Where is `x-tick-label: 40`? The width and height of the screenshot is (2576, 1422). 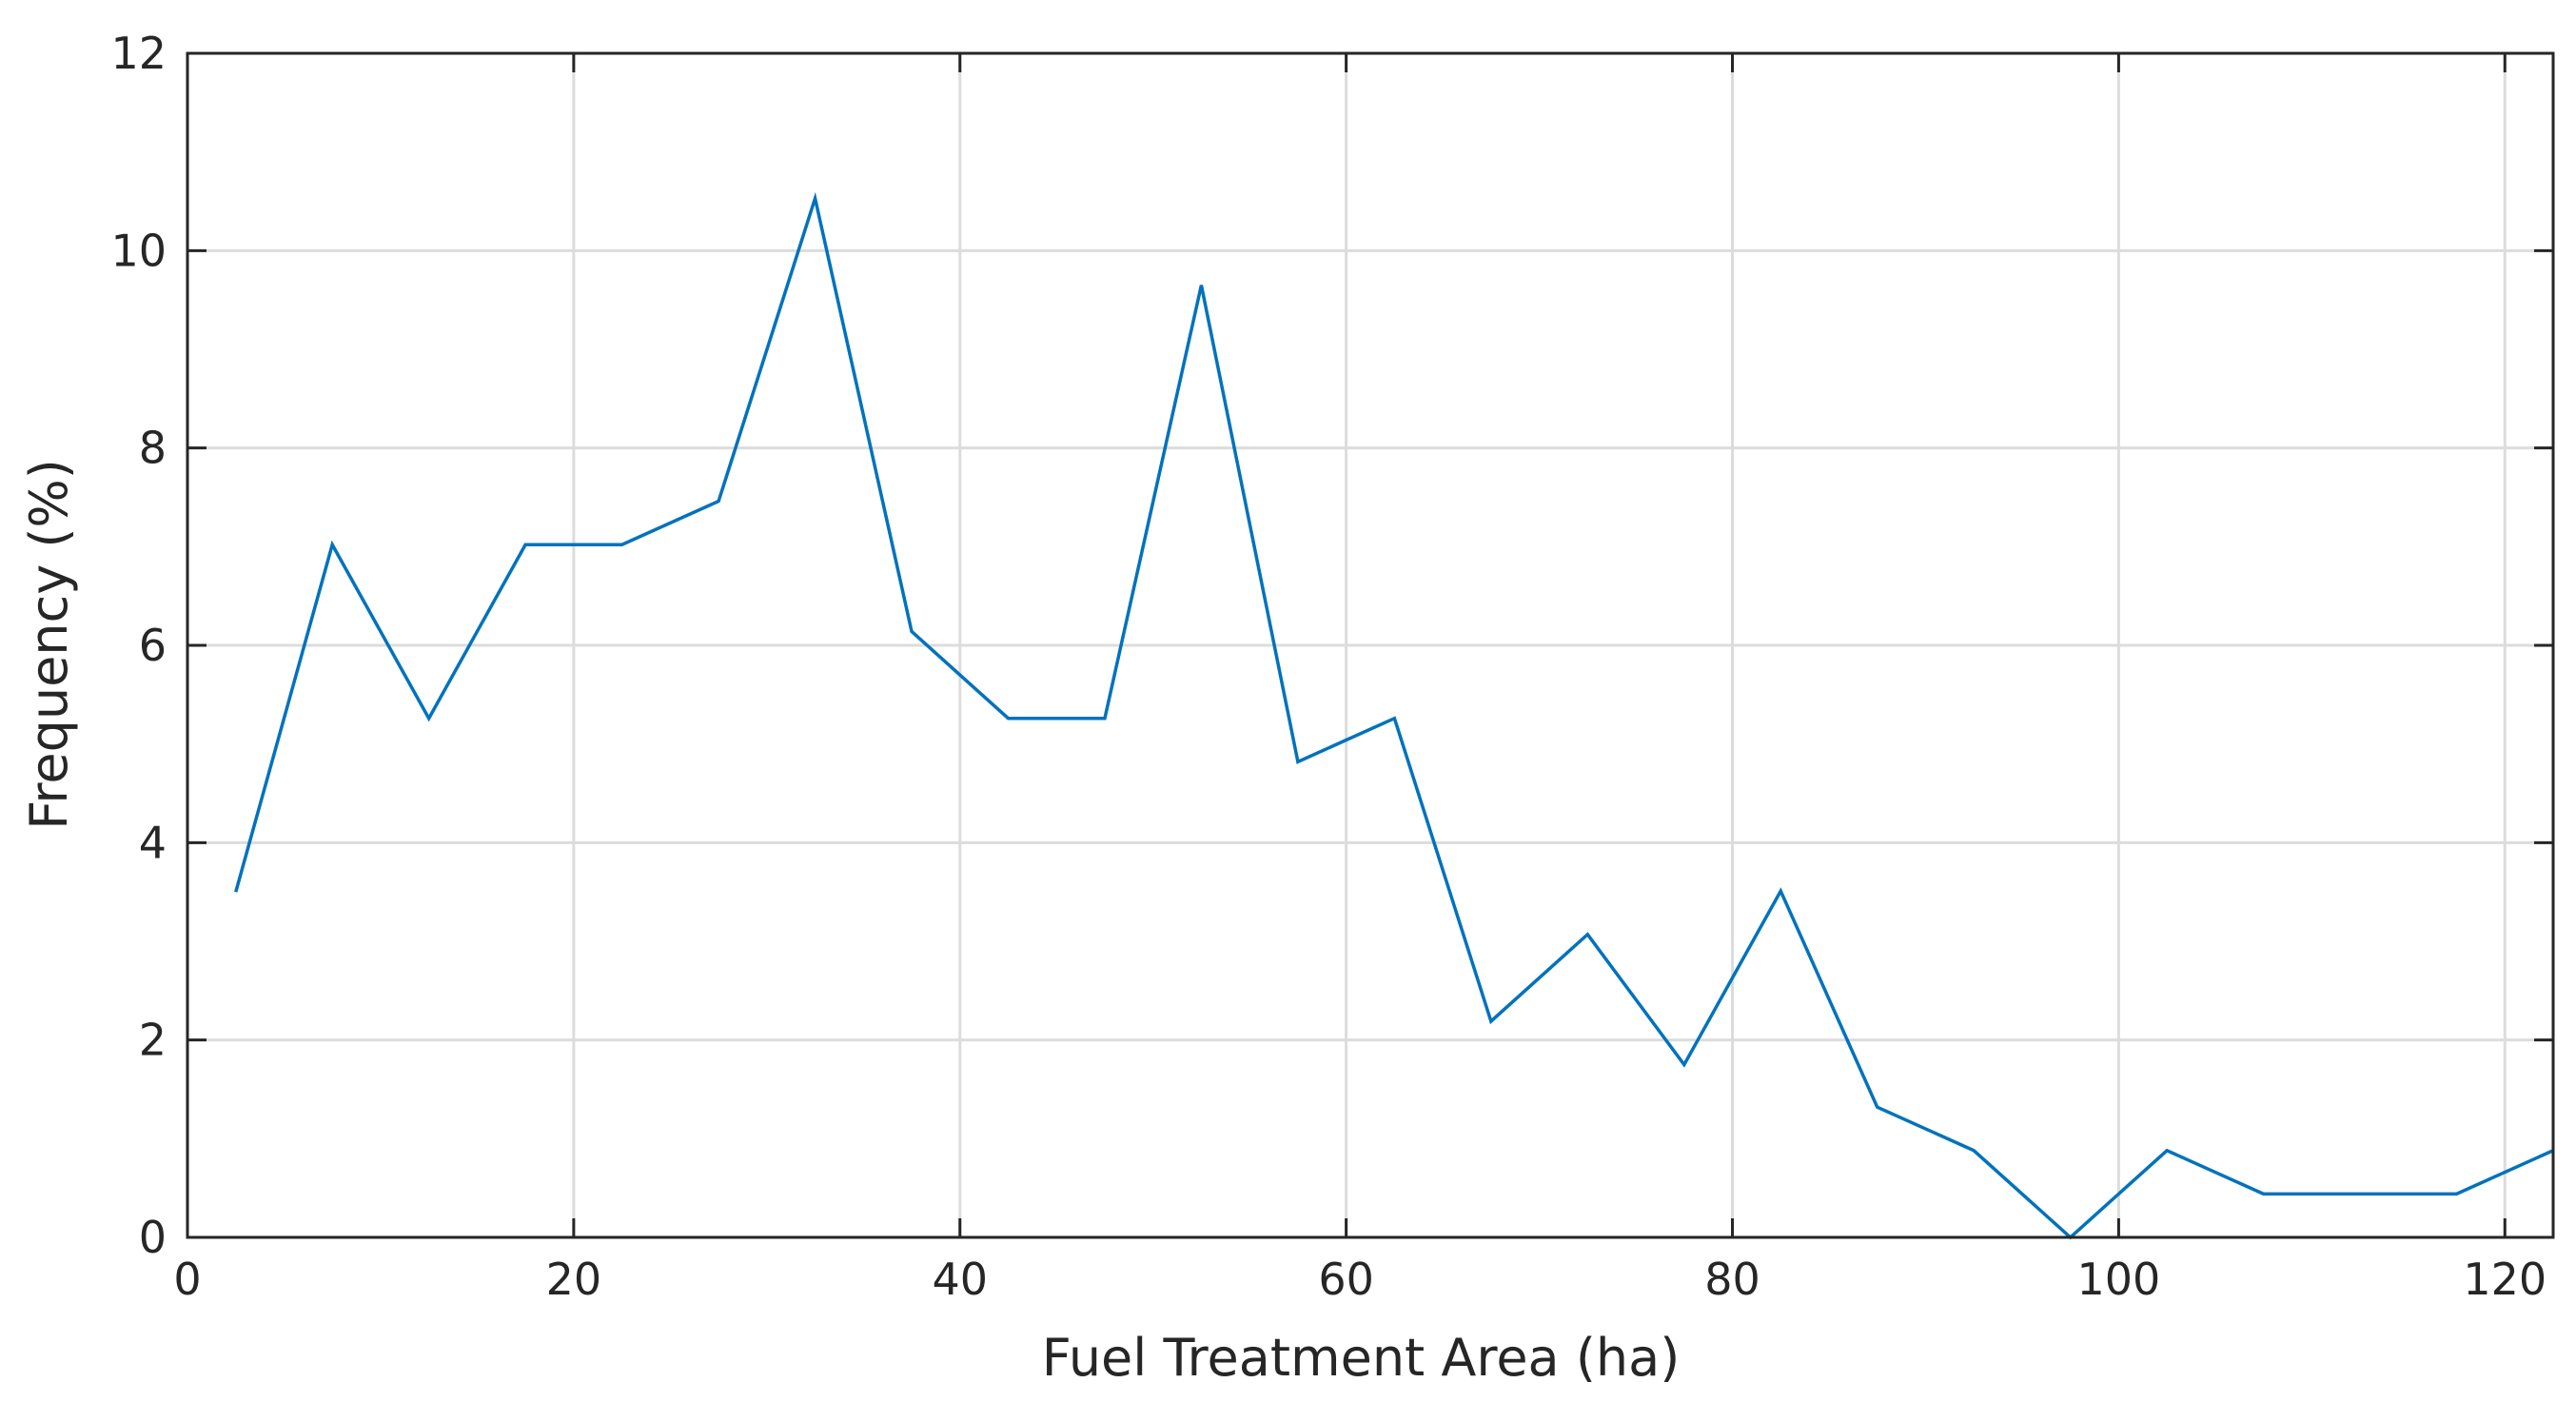
x-tick-label: 40 is located at coordinates (960, 1279).